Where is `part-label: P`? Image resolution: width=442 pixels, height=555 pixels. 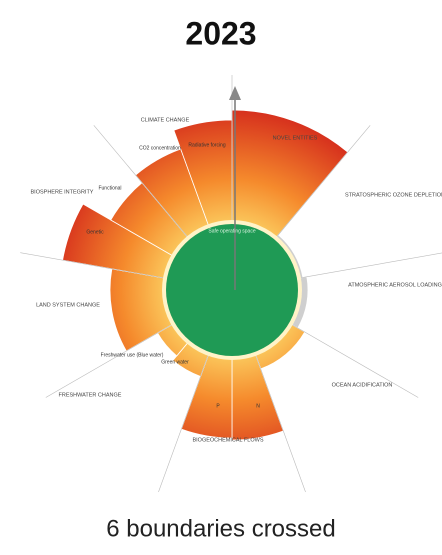
part-label: P is located at coordinates (218, 406).